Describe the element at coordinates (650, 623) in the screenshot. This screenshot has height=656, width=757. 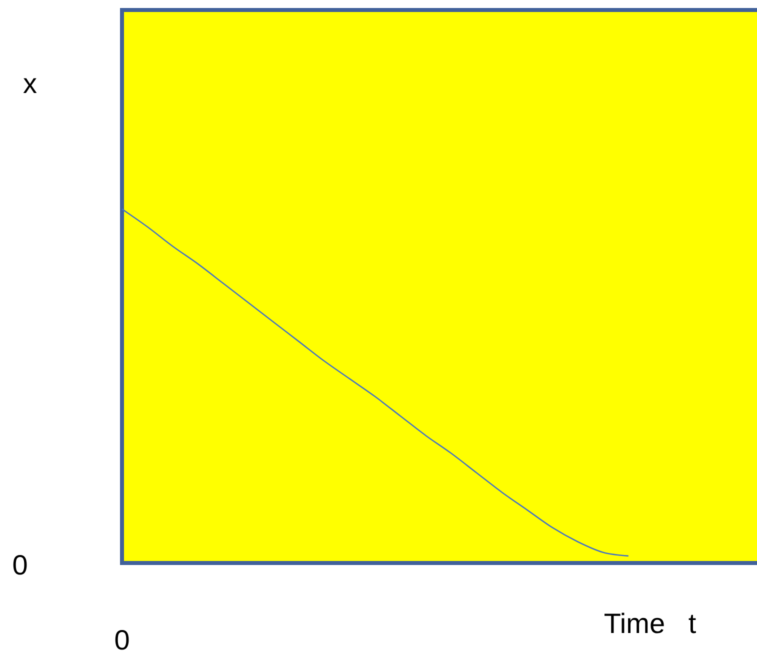
I see `x-axis-title: Time t` at that location.